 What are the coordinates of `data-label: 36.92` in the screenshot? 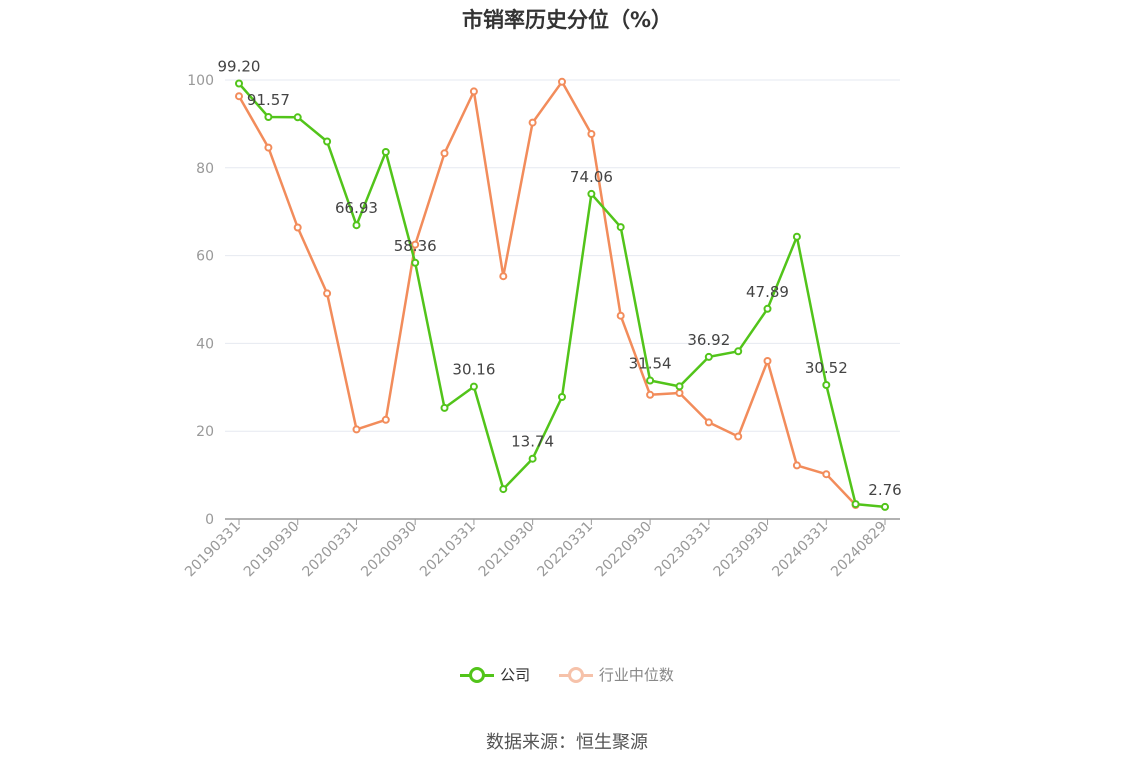 It's located at (708, 340).